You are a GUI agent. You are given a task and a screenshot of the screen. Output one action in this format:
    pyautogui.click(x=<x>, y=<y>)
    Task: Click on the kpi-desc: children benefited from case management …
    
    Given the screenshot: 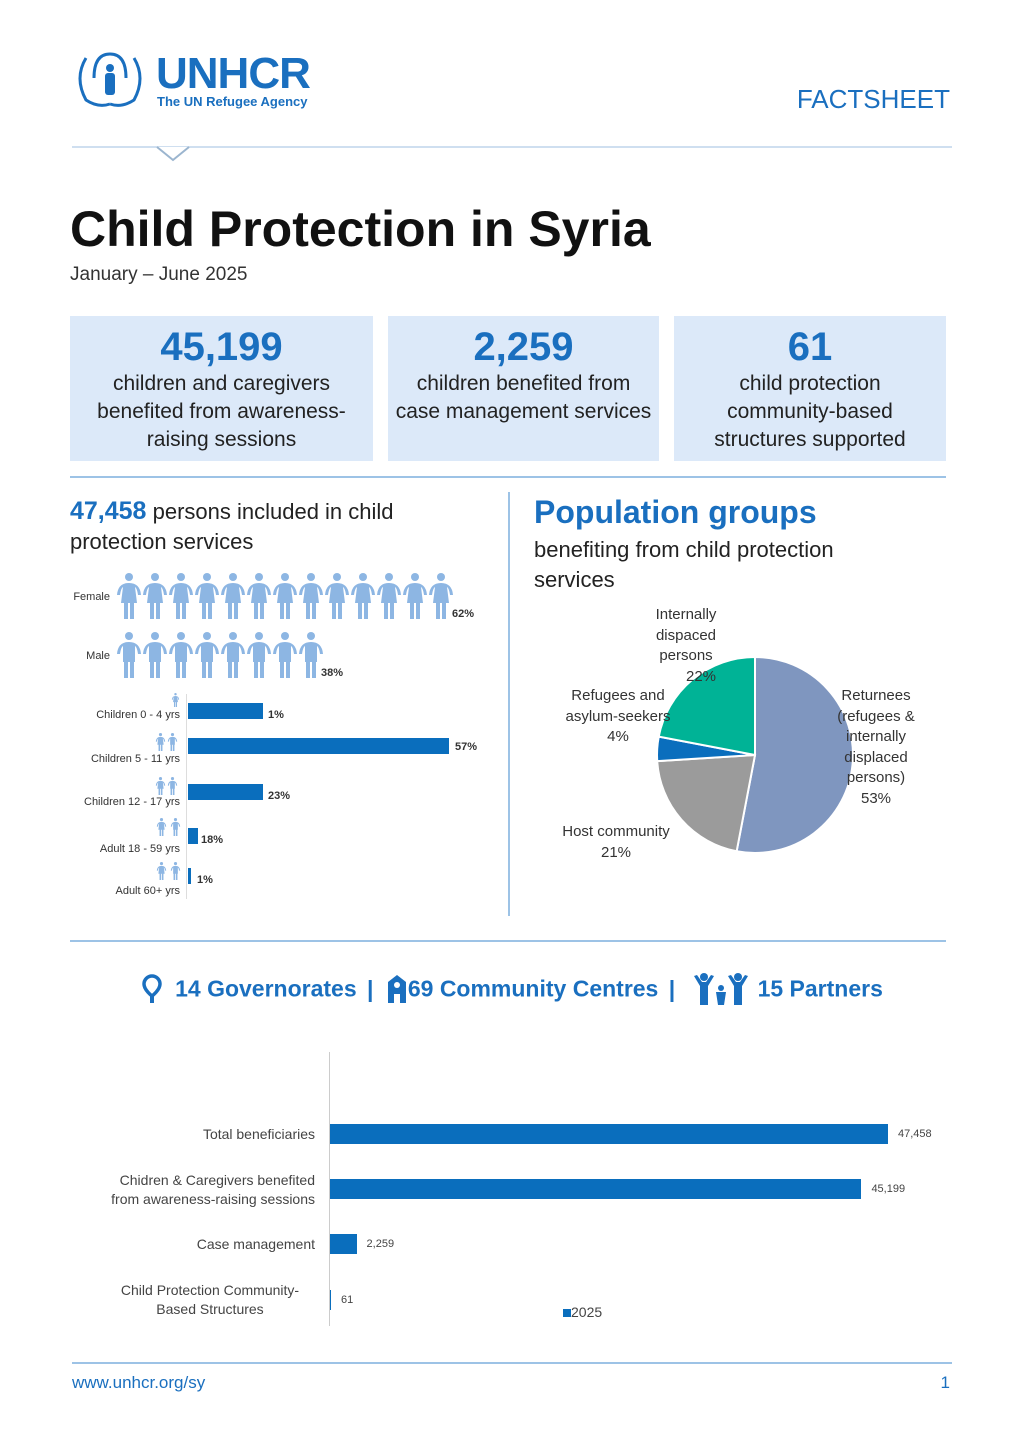 What is the action you would take?
    pyautogui.click(x=523, y=397)
    